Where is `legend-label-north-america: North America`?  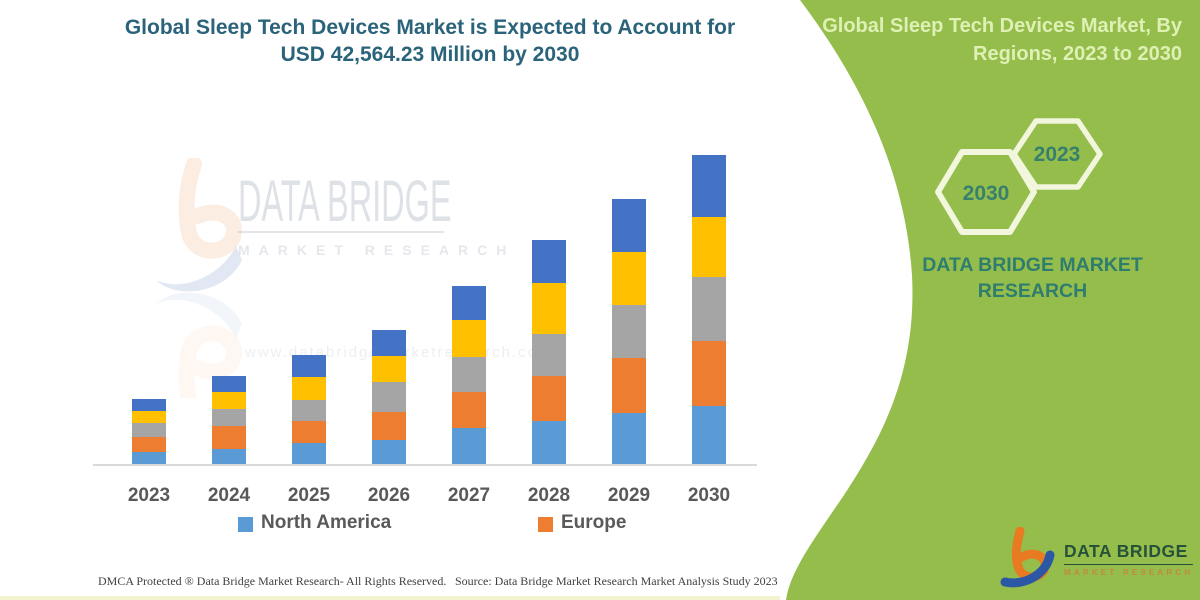 legend-label-north-america: North America is located at coordinates (326, 522).